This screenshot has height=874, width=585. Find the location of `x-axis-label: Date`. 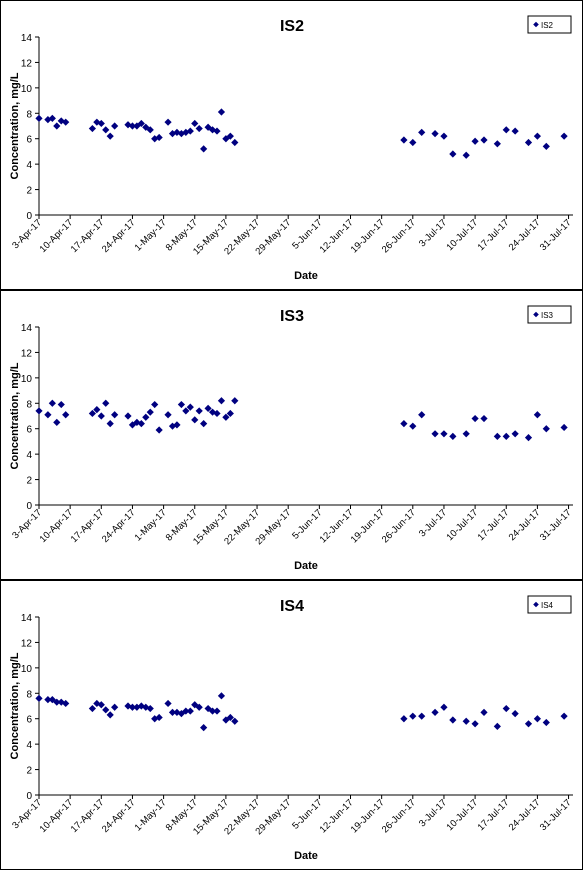

x-axis-label: Date is located at coordinates (306, 856).